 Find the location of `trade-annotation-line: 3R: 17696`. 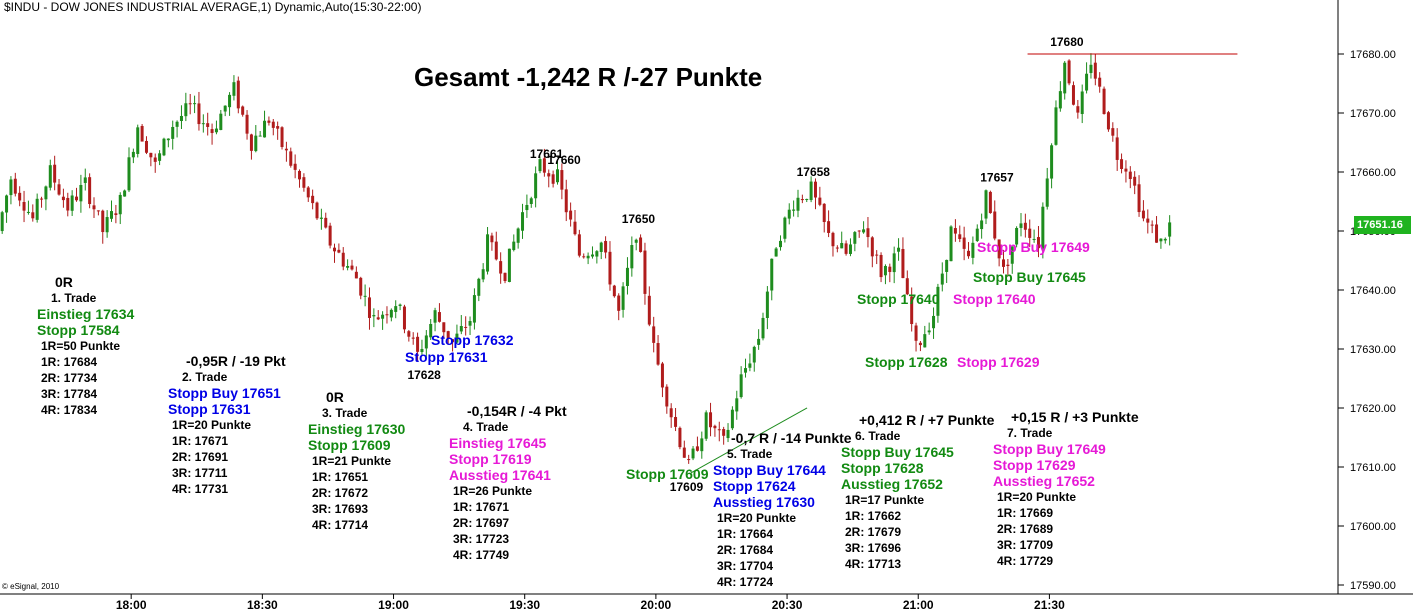

trade-annotation-line: 3R: 17696 is located at coordinates (873, 548).